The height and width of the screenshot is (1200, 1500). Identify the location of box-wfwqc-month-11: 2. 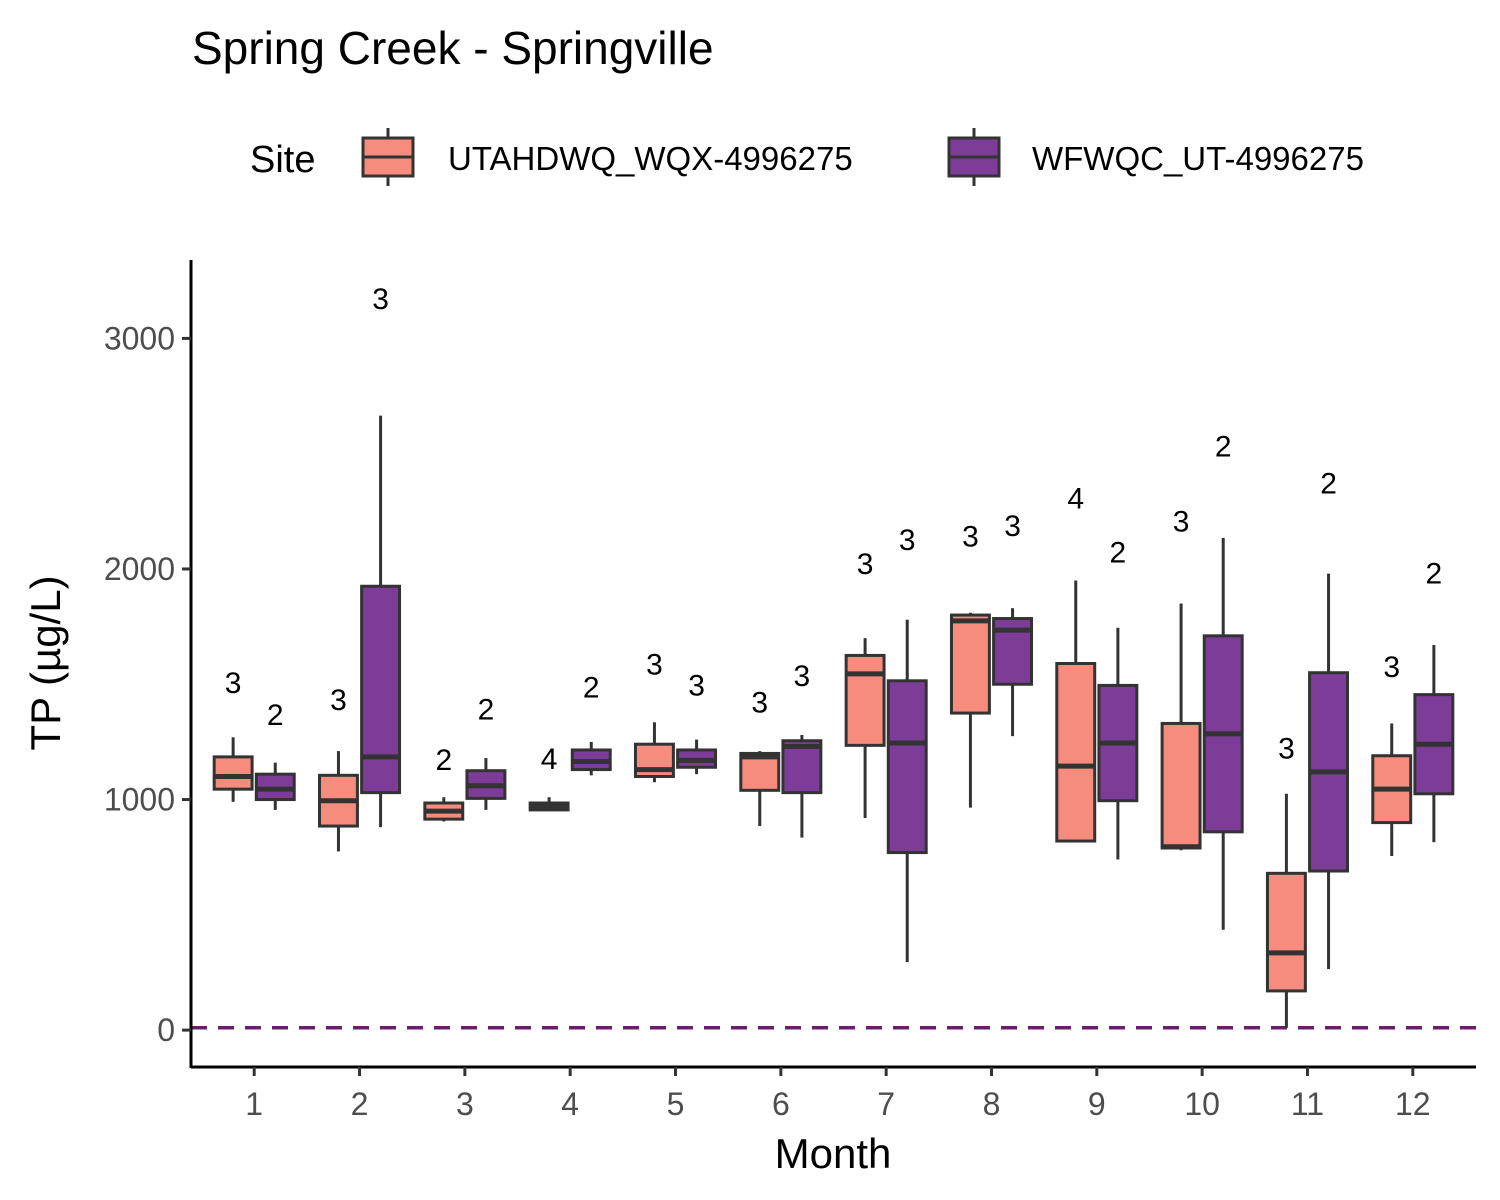
(1328, 719).